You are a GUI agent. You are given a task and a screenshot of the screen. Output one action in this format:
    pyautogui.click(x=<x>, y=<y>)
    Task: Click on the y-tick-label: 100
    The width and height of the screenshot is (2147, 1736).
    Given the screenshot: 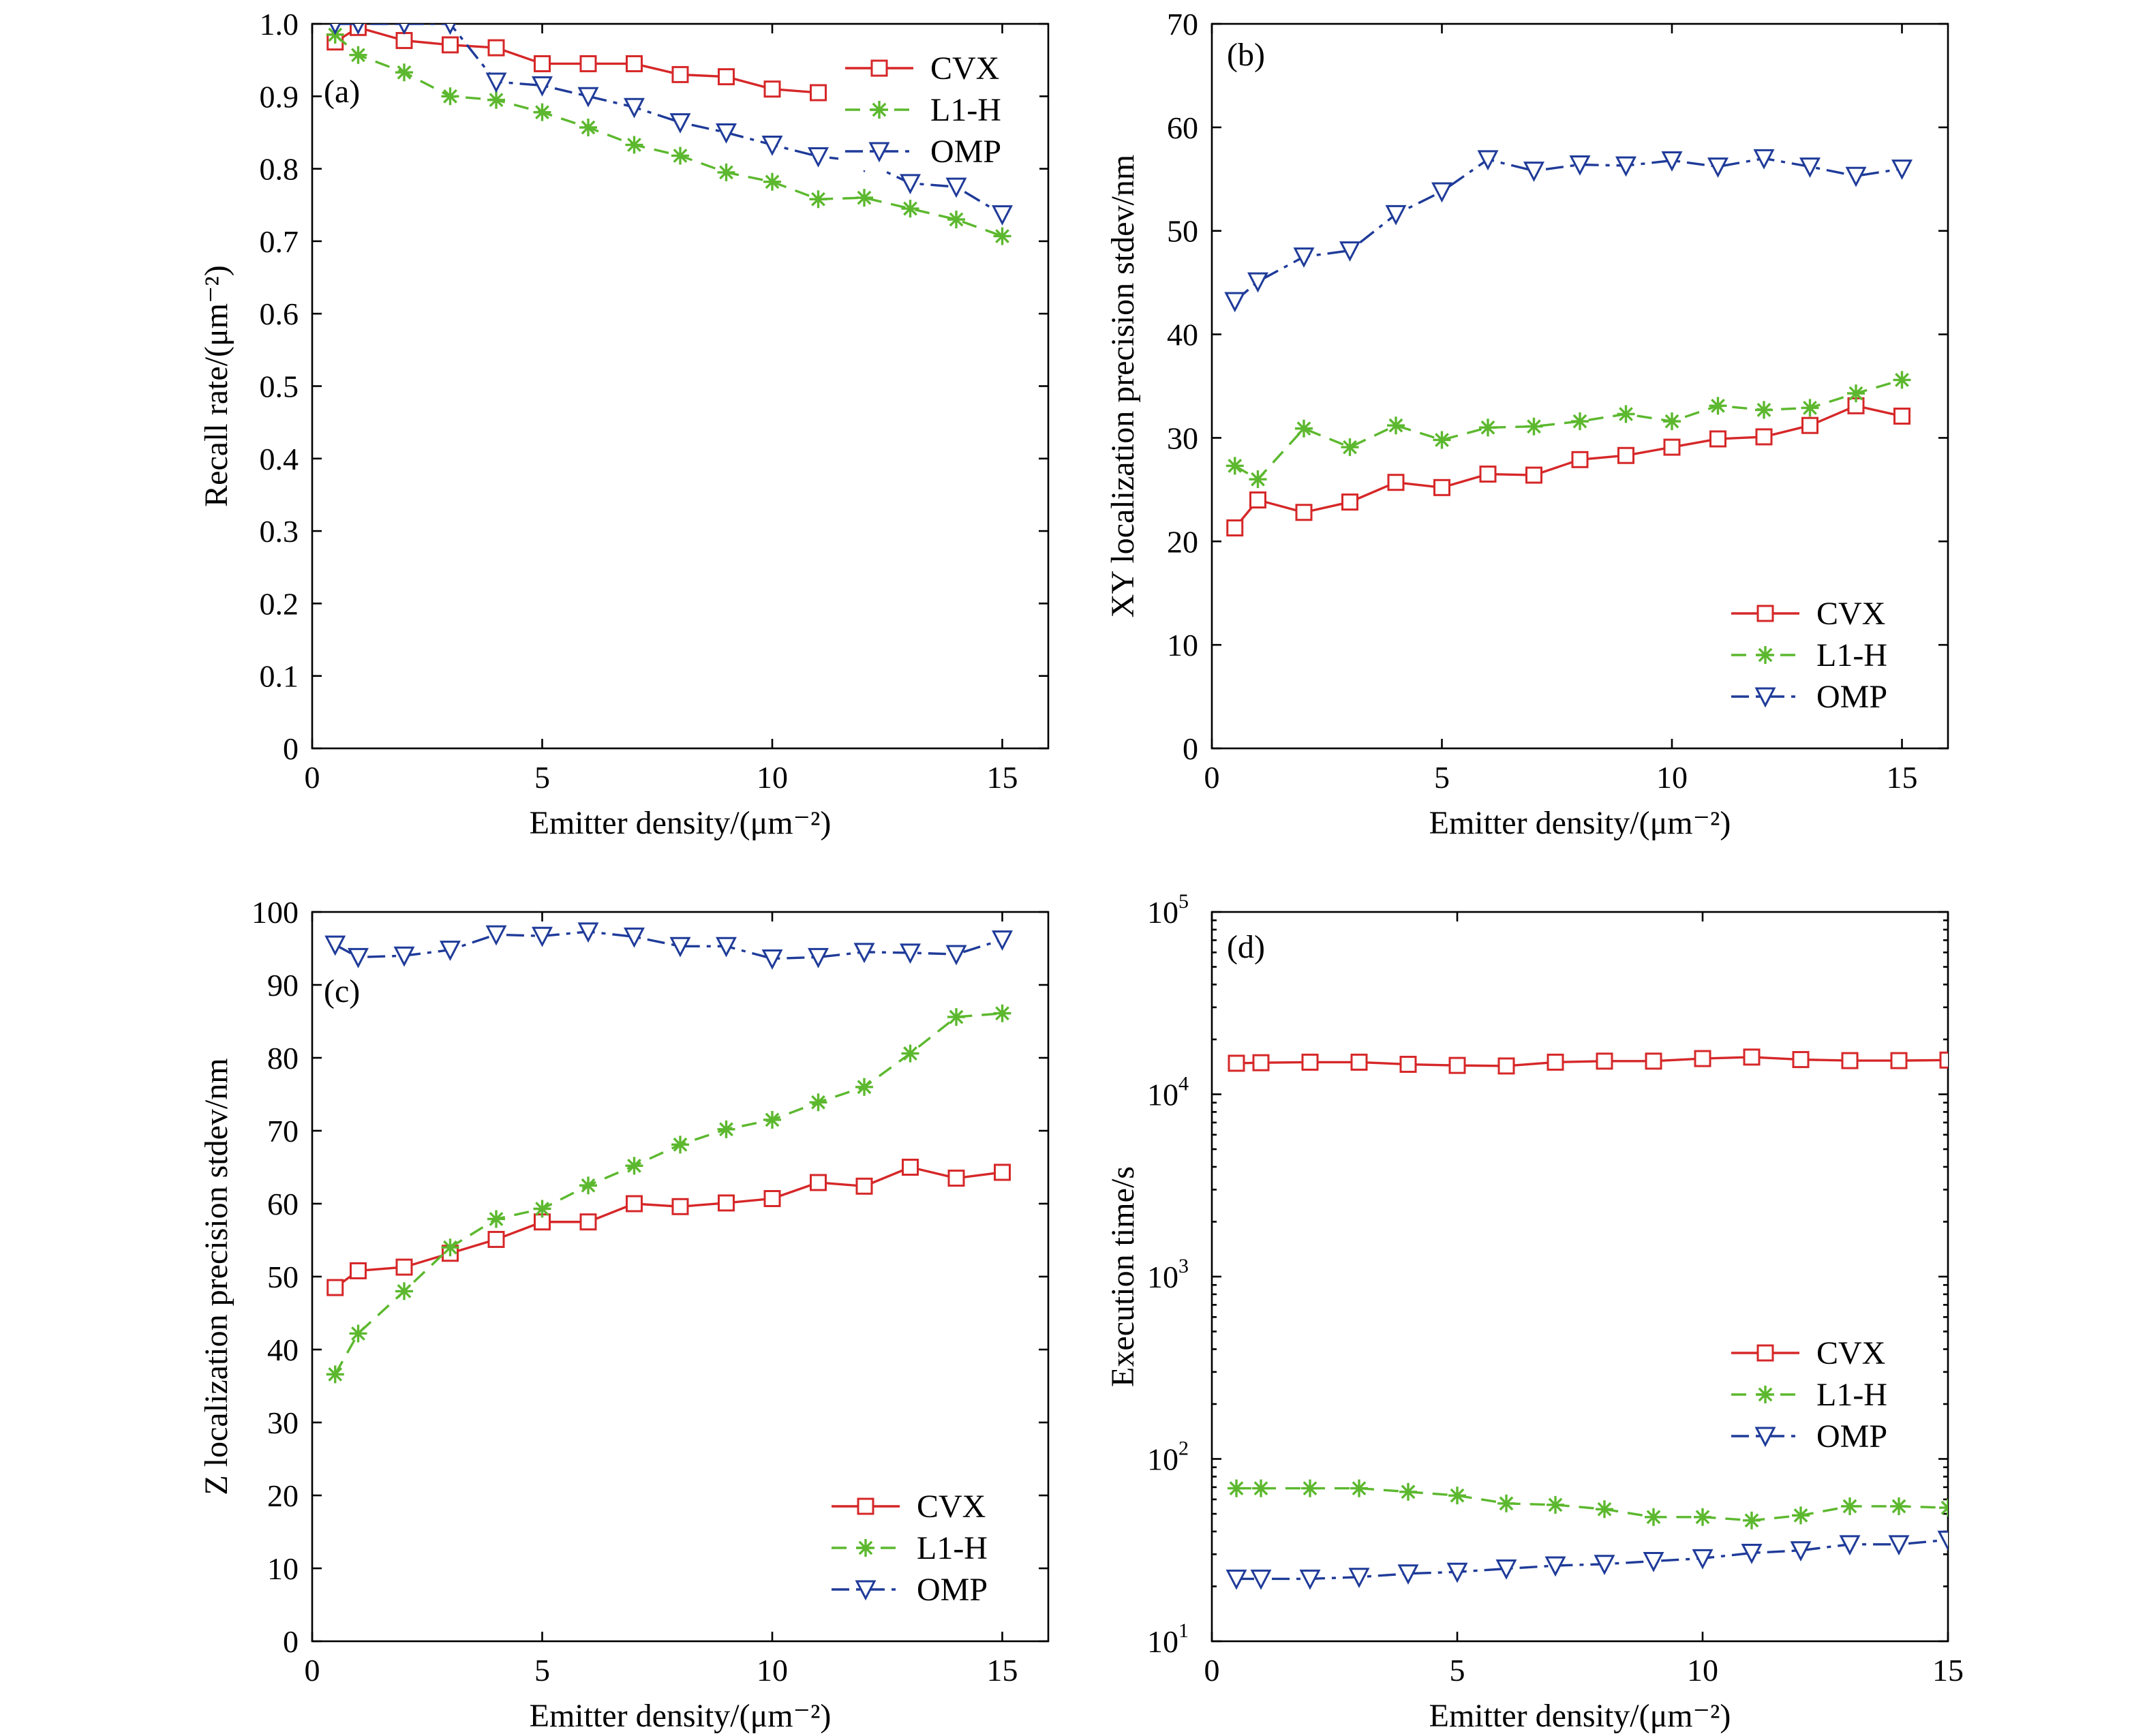 What is the action you would take?
    pyautogui.click(x=275, y=912)
    